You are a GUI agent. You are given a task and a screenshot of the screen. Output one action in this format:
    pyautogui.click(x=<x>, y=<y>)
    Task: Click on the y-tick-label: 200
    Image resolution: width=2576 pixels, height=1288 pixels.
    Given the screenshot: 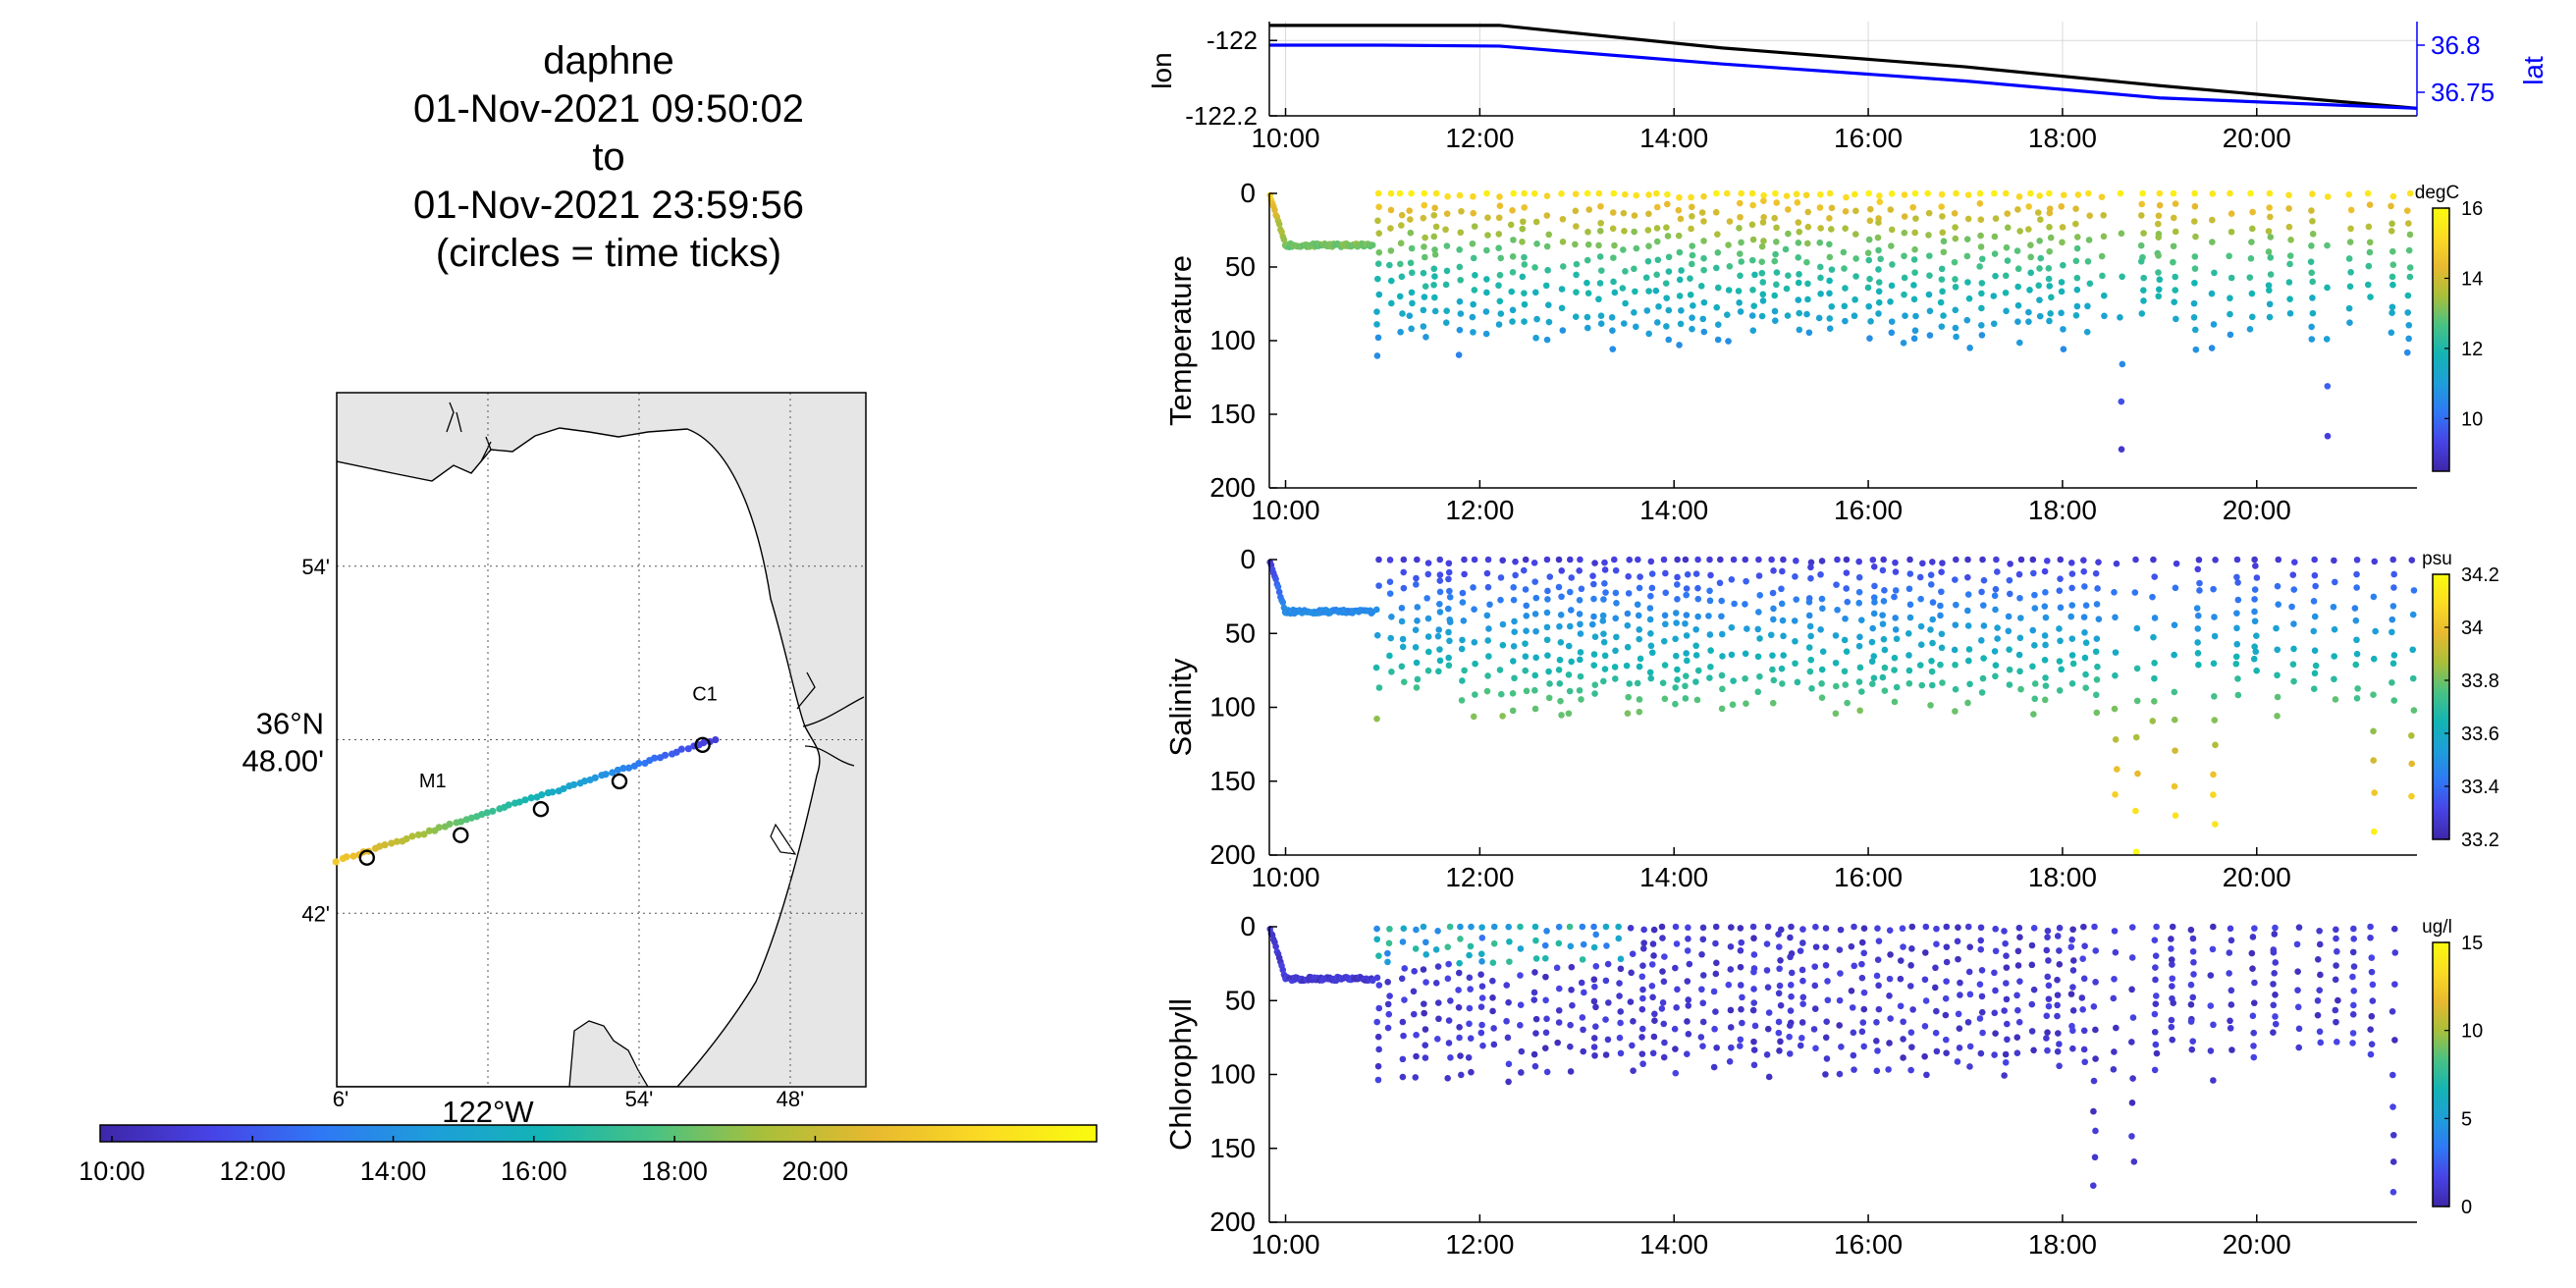 What is the action you would take?
    pyautogui.click(x=1232, y=854)
    